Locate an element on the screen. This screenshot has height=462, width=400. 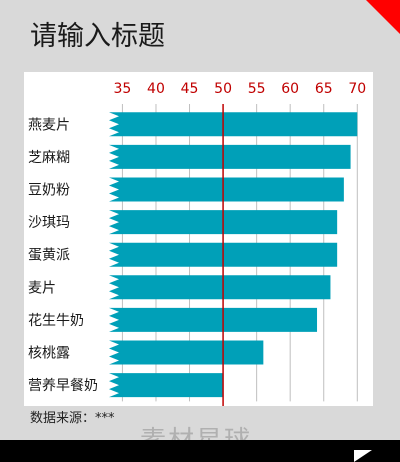
footer-bar is located at coordinates (200, 451).